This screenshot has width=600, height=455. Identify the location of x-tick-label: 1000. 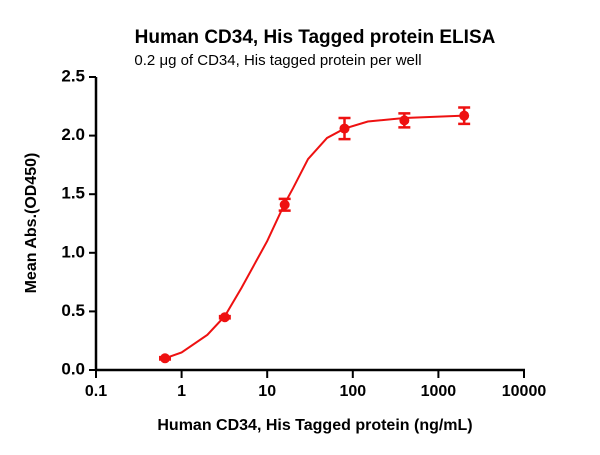
(439, 391).